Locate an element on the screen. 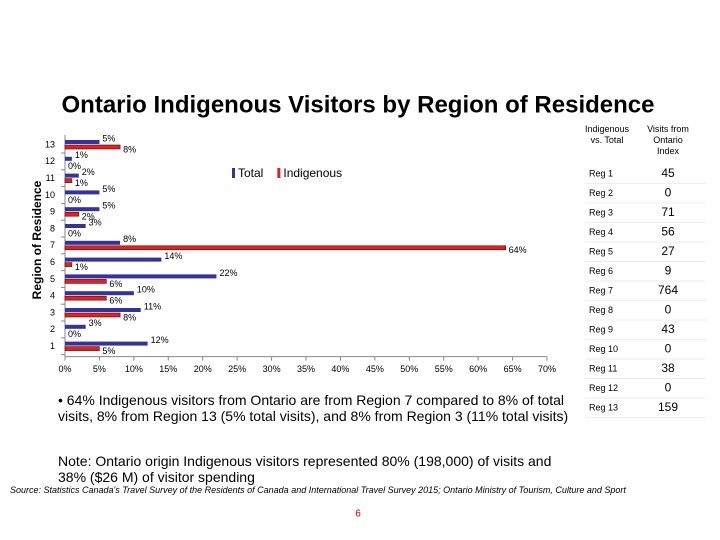 The width and height of the screenshot is (720, 540). x-tick-label: 15% is located at coordinates (168, 369).